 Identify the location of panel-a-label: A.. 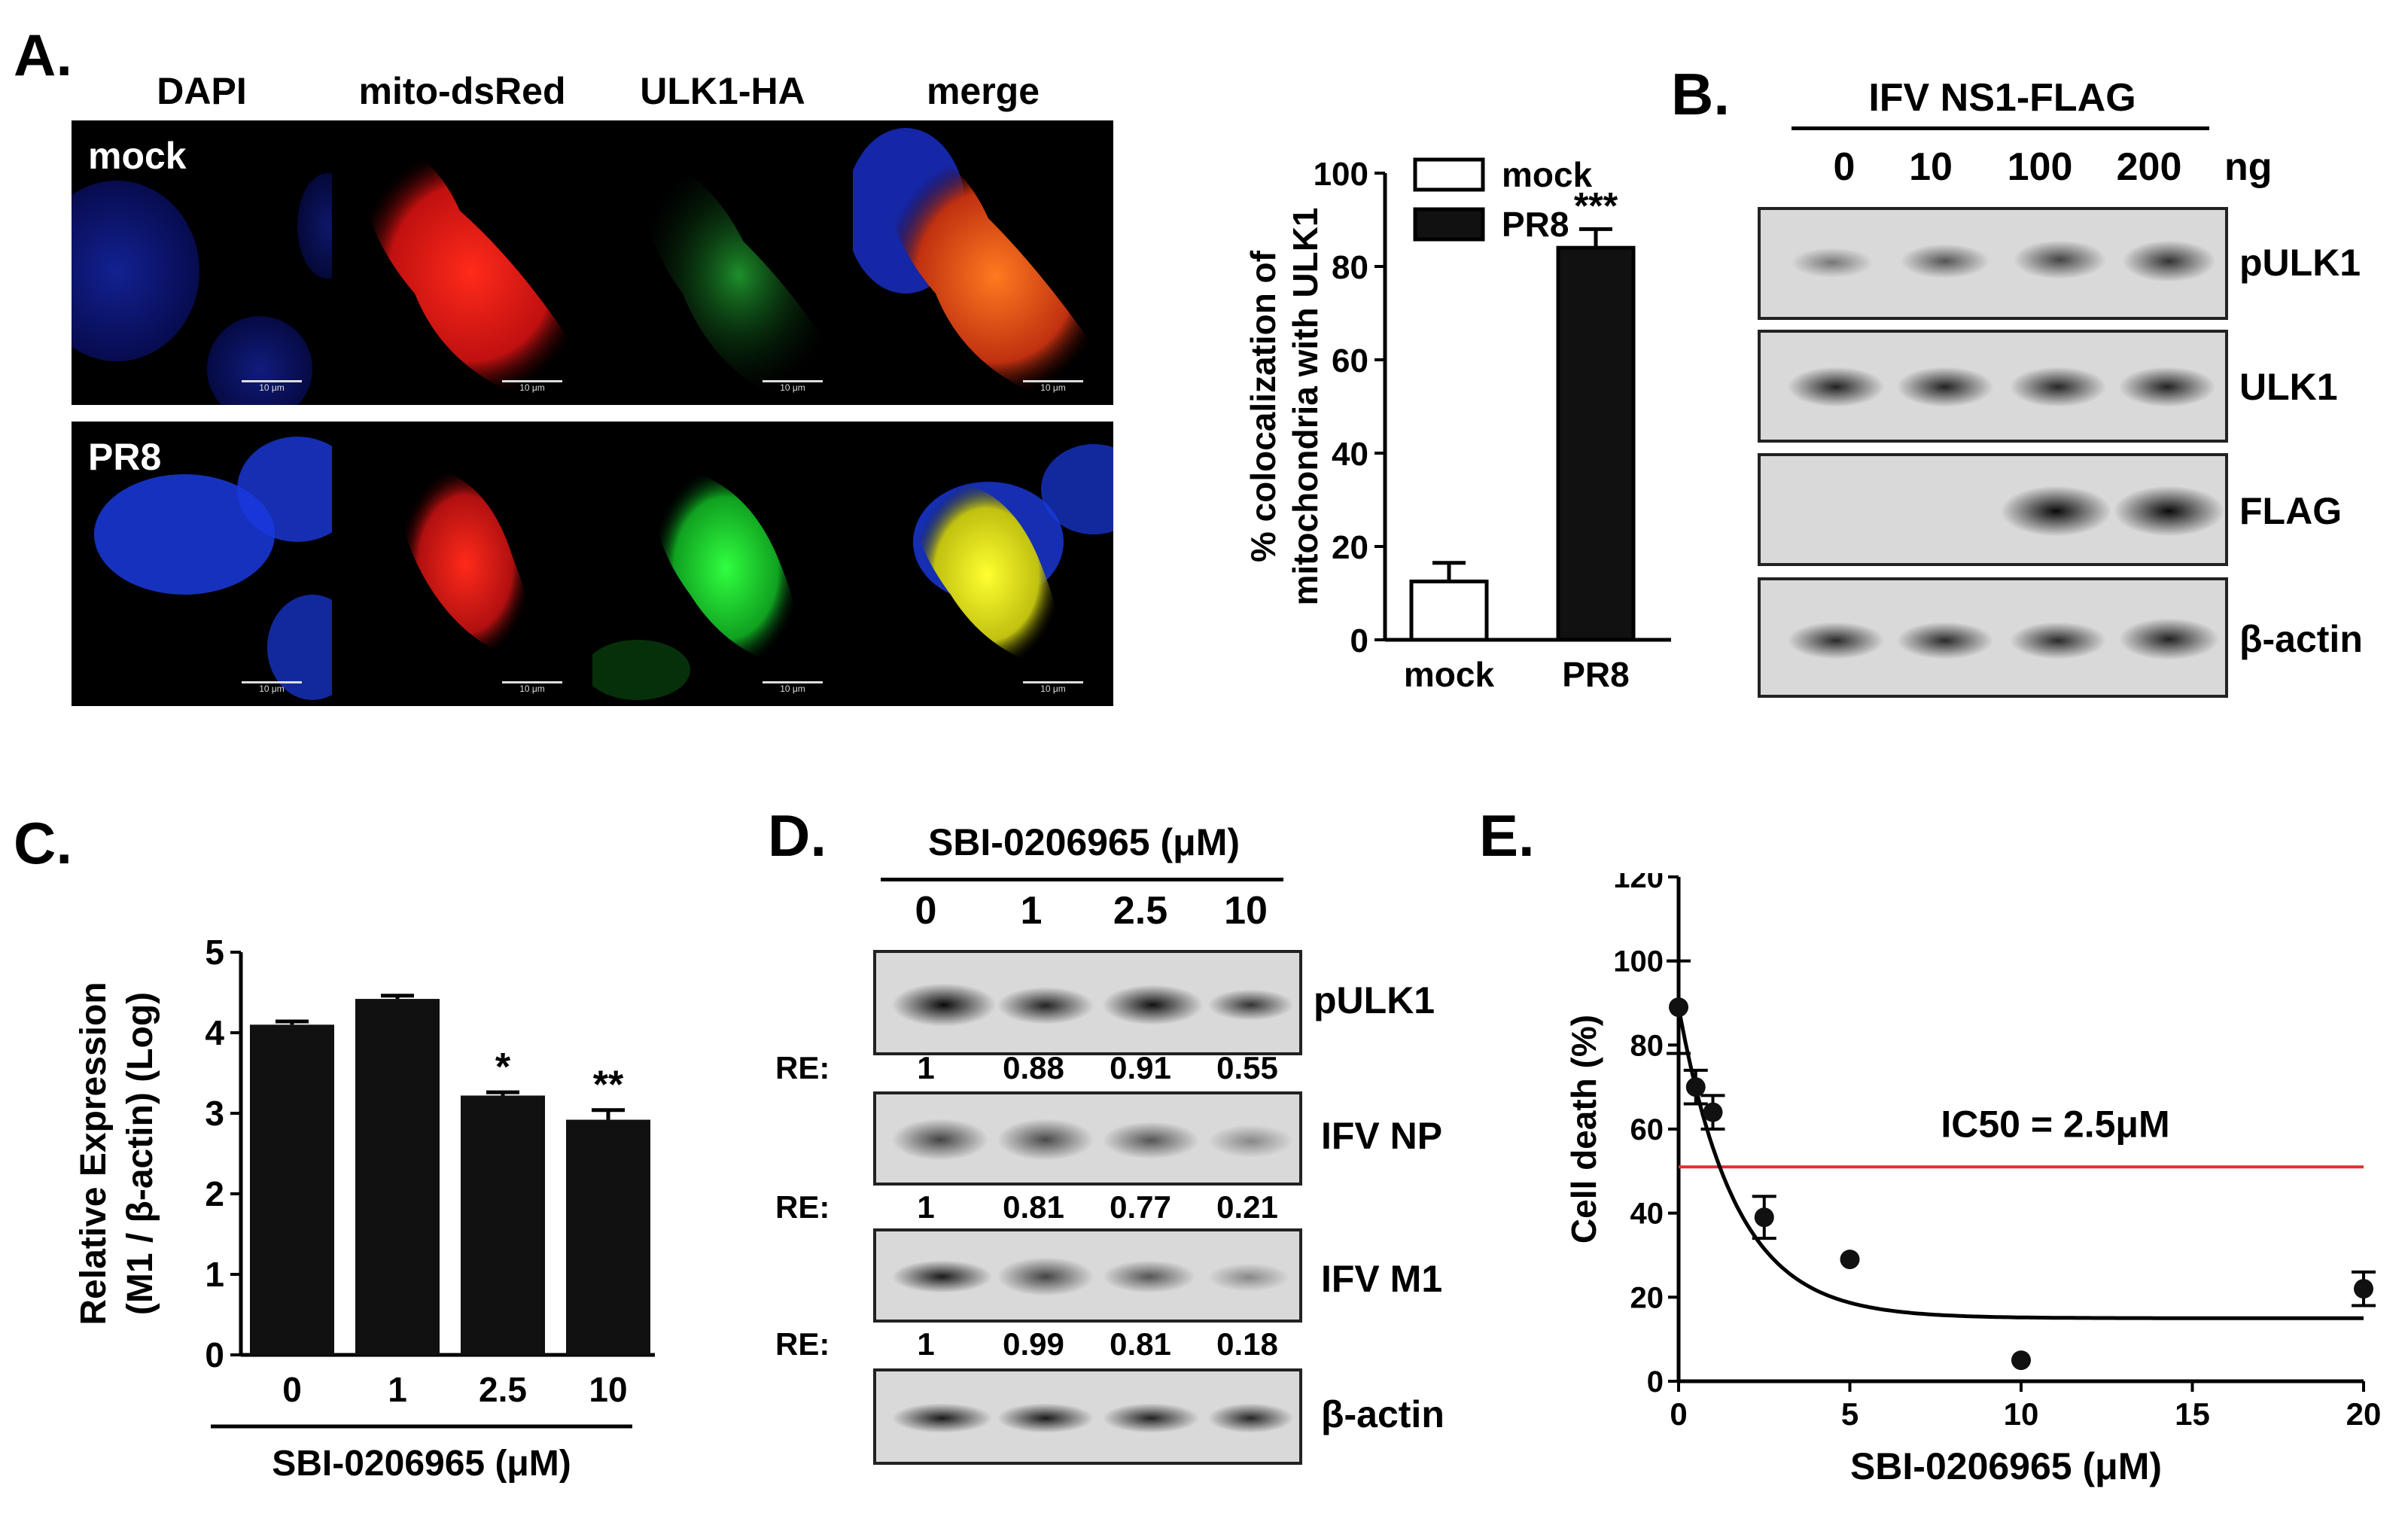
(43, 55).